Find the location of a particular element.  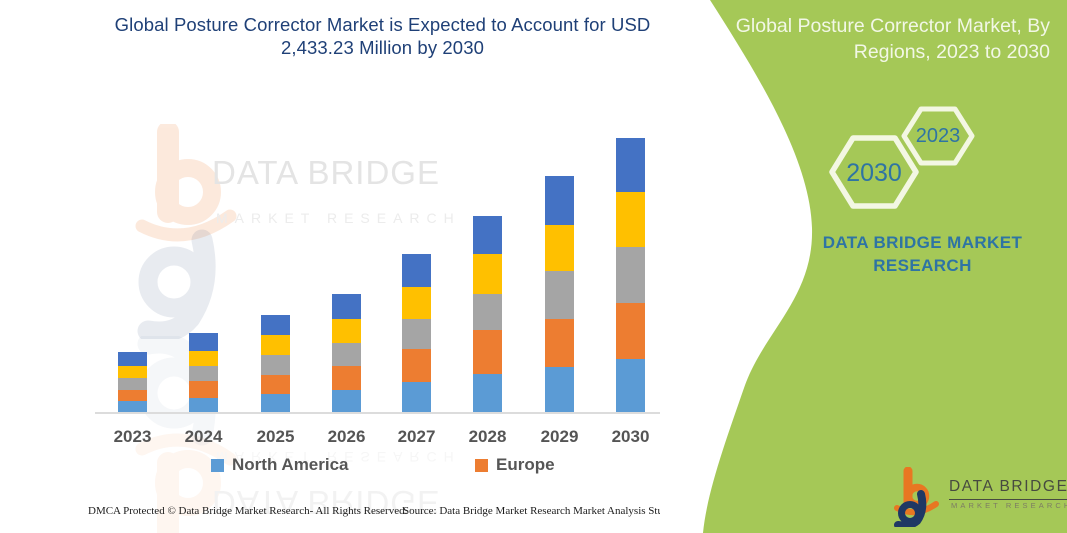

data-bridge-logo: DATA BRIDGE MARKET RESEARCH is located at coordinates (979, 497).